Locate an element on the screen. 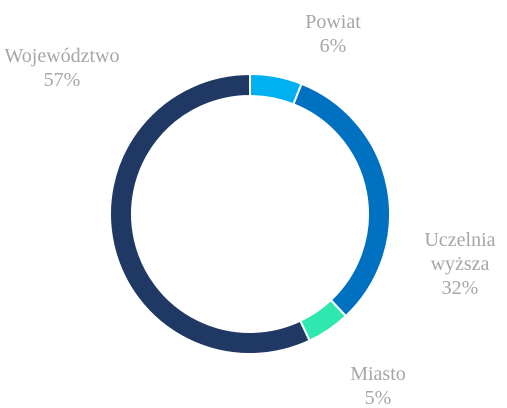 Image resolution: width=507 pixels, height=408 pixels. segment-label: Powiat 6% is located at coordinates (333, 34).